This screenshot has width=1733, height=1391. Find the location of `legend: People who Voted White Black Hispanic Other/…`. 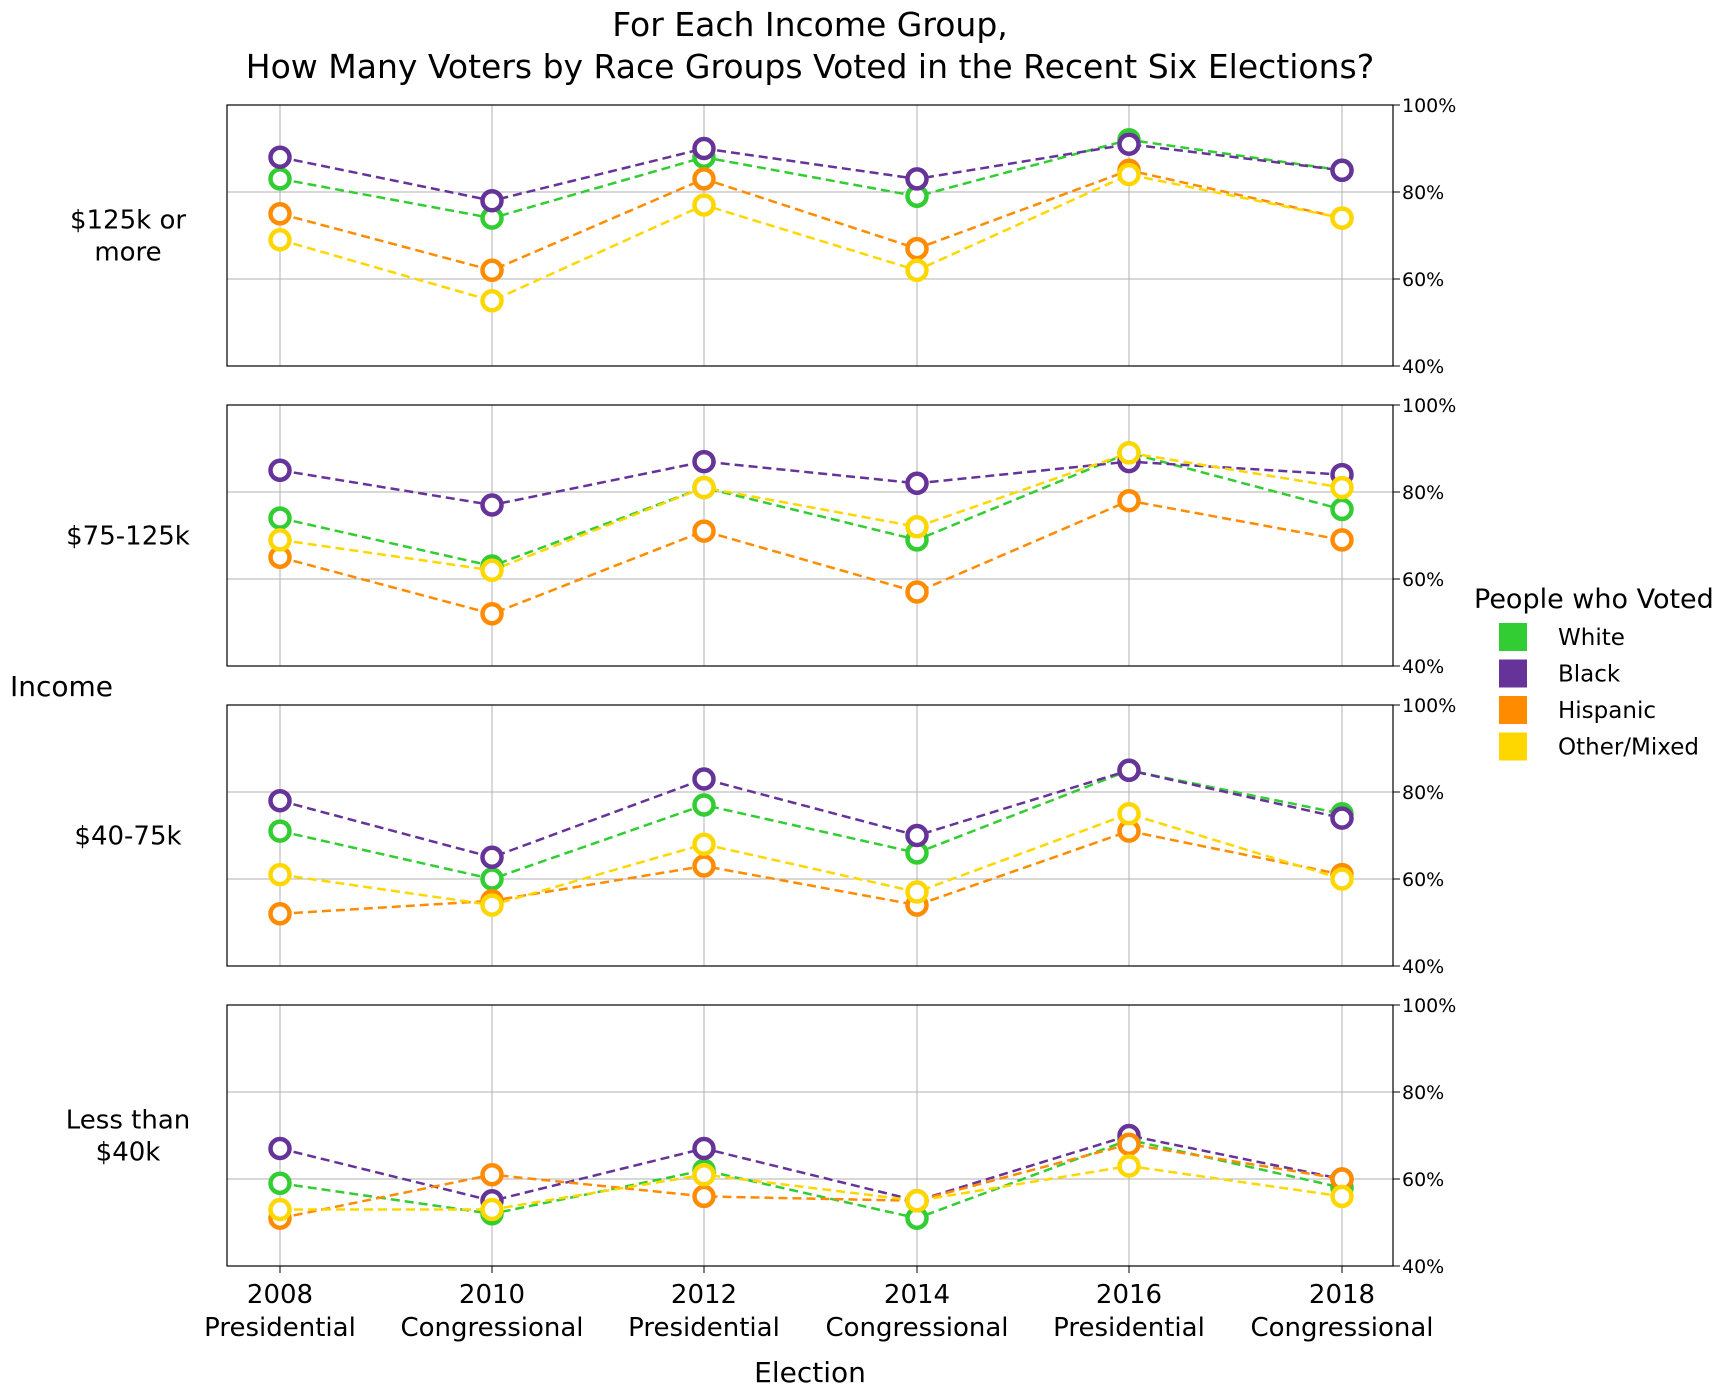

legend: People who Voted White Black Hispanic Other/… is located at coordinates (1594, 672).